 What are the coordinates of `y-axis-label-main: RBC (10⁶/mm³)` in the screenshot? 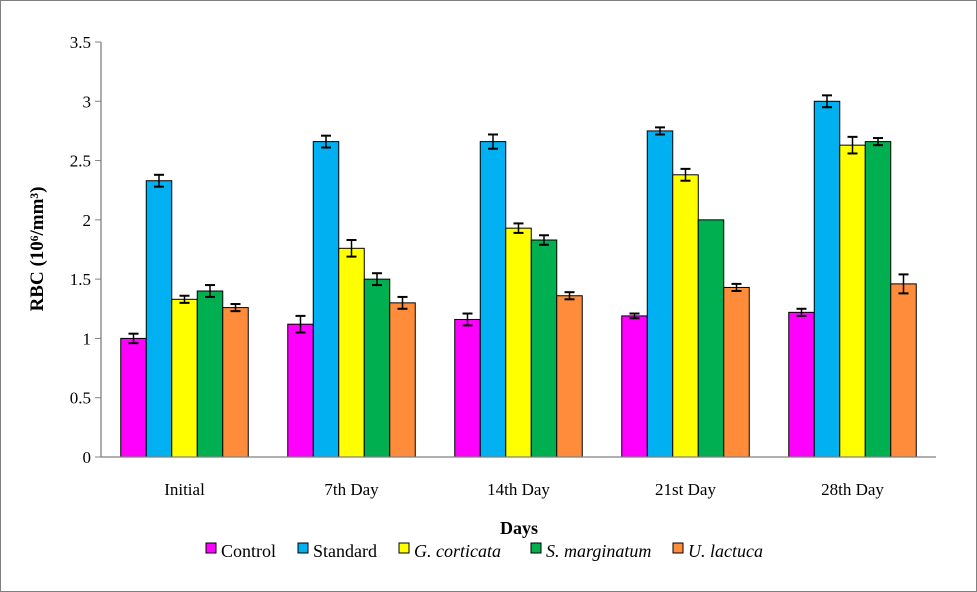 It's located at (37, 249).